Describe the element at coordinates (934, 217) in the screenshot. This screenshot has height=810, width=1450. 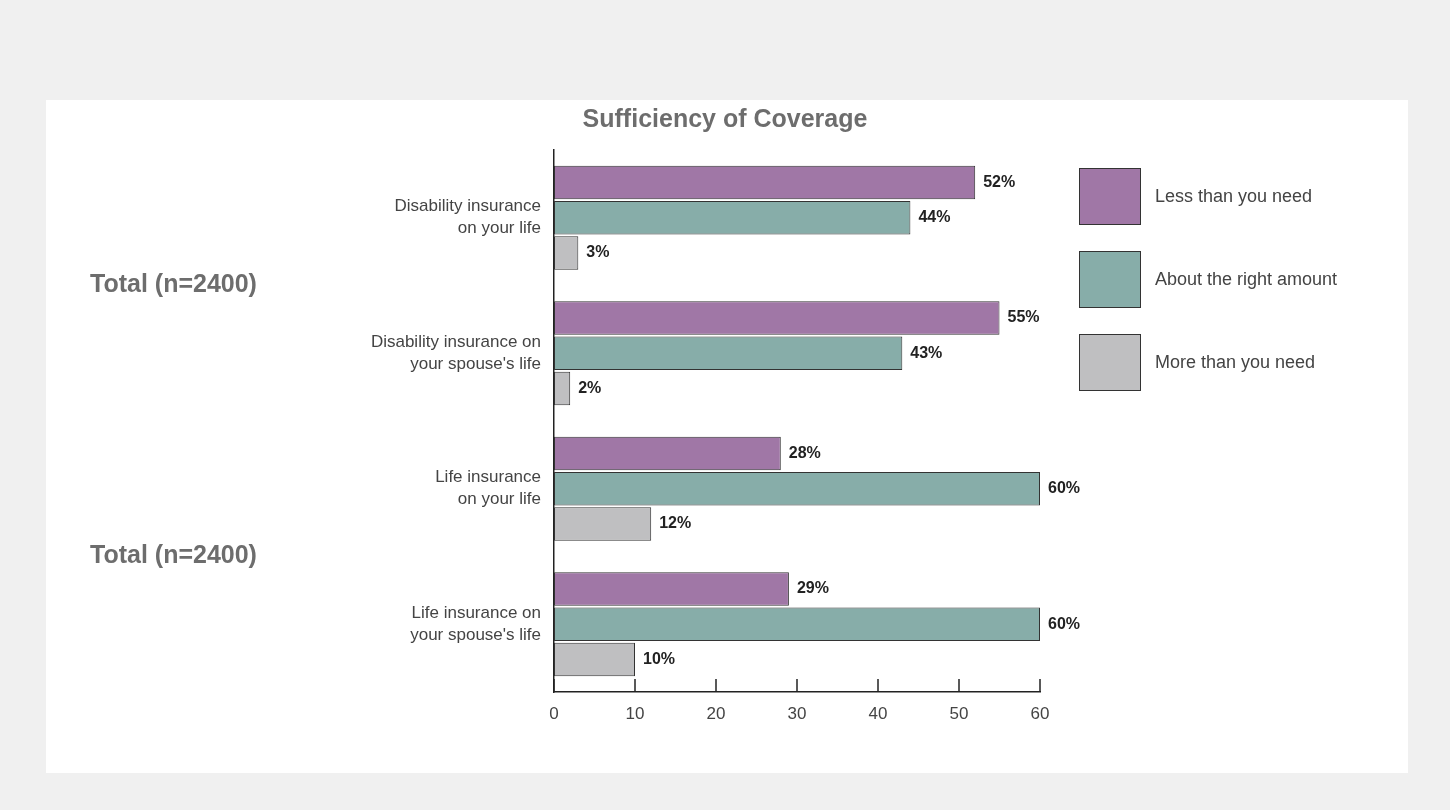
I see `data-label: 44%` at that location.